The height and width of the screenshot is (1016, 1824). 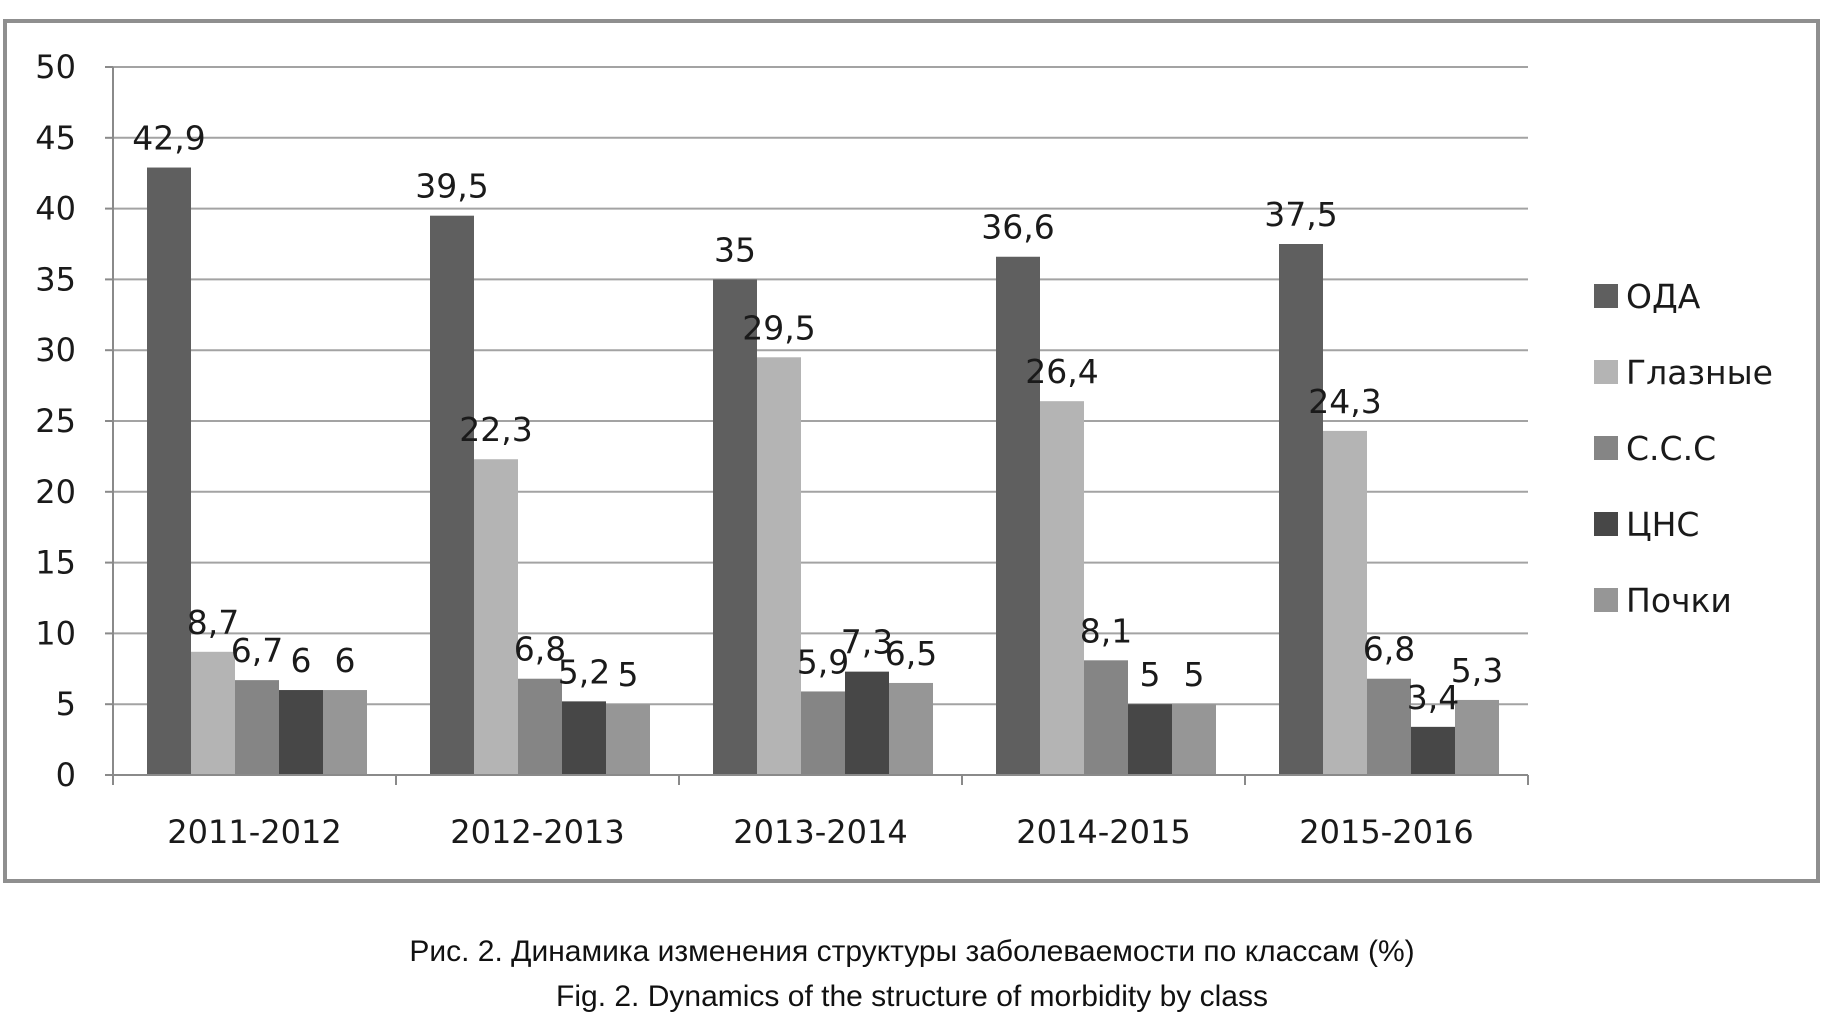 I want to click on data-label: 35, so click(x=735, y=249).